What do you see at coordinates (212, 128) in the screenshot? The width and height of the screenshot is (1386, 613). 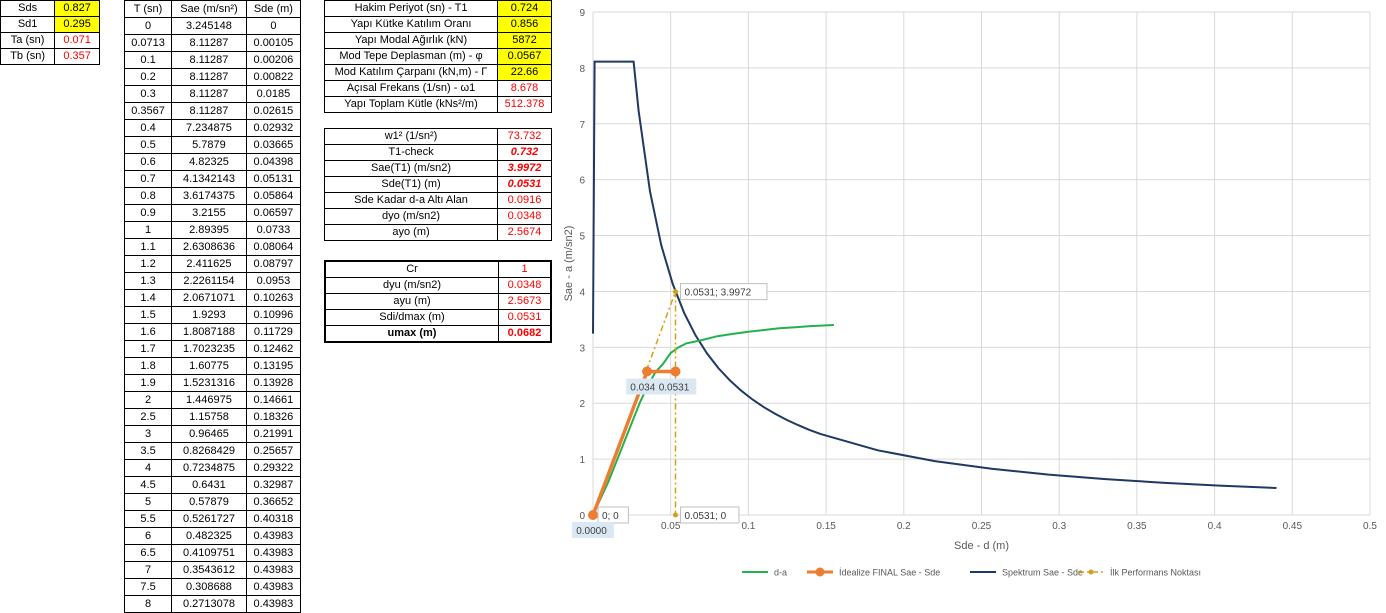 I see `table-row: 0.4 7.234875 0.02932` at bounding box center [212, 128].